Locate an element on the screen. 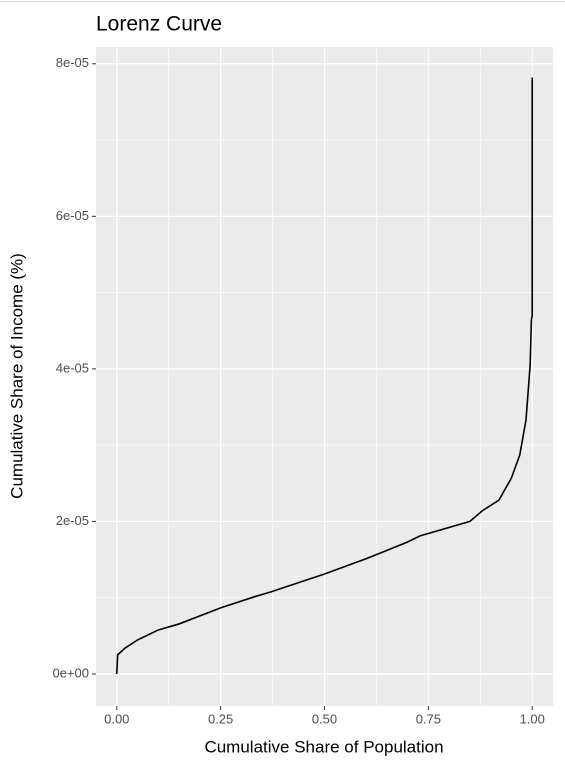 The height and width of the screenshot is (768, 565). y-tick-label: 0e+00 is located at coordinates (70, 672).